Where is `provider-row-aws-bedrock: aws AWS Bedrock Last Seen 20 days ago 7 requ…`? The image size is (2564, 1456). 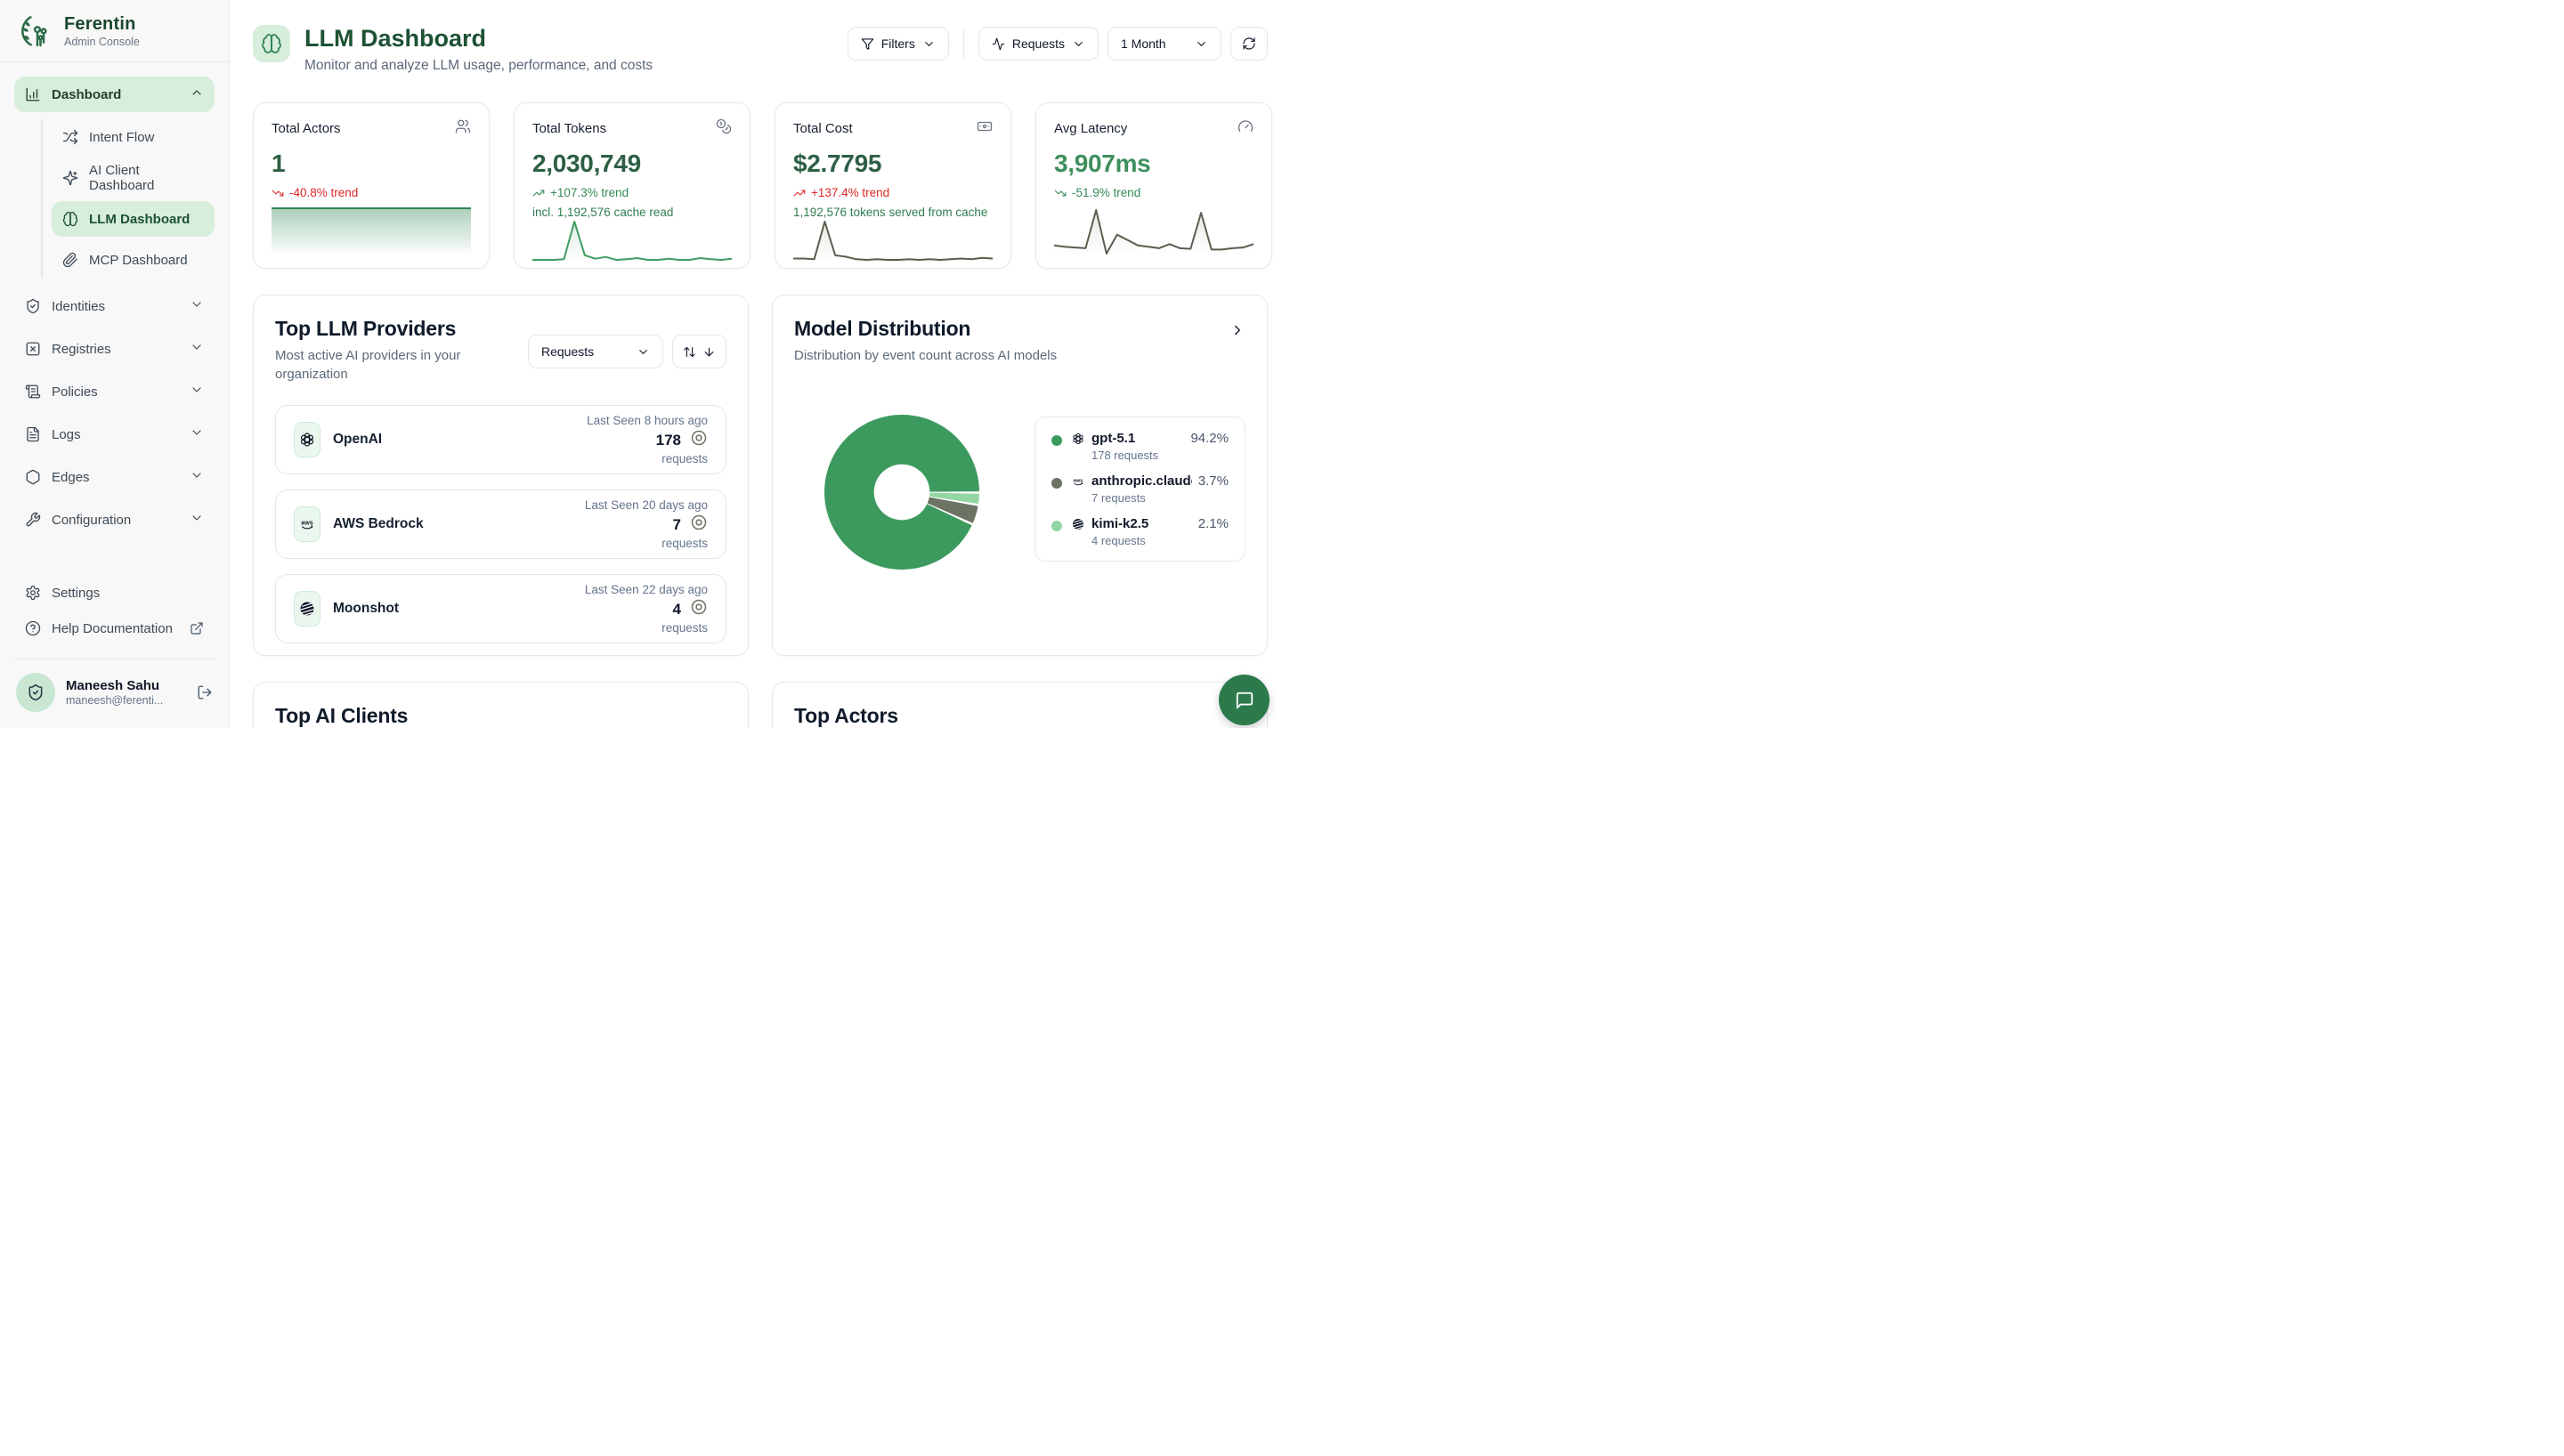
provider-row-aws-bedrock: aws AWS Bedrock Last Seen 20 days ago 7 requ… is located at coordinates (500, 524).